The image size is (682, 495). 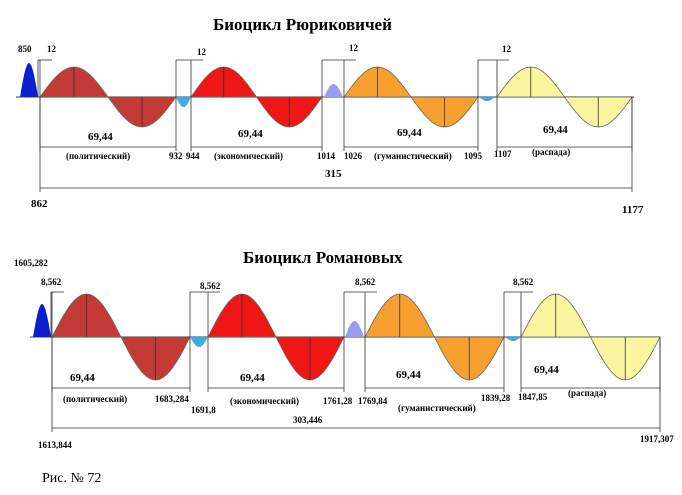 I want to click on rur-gap-label-1: 12, so click(x=52, y=49).